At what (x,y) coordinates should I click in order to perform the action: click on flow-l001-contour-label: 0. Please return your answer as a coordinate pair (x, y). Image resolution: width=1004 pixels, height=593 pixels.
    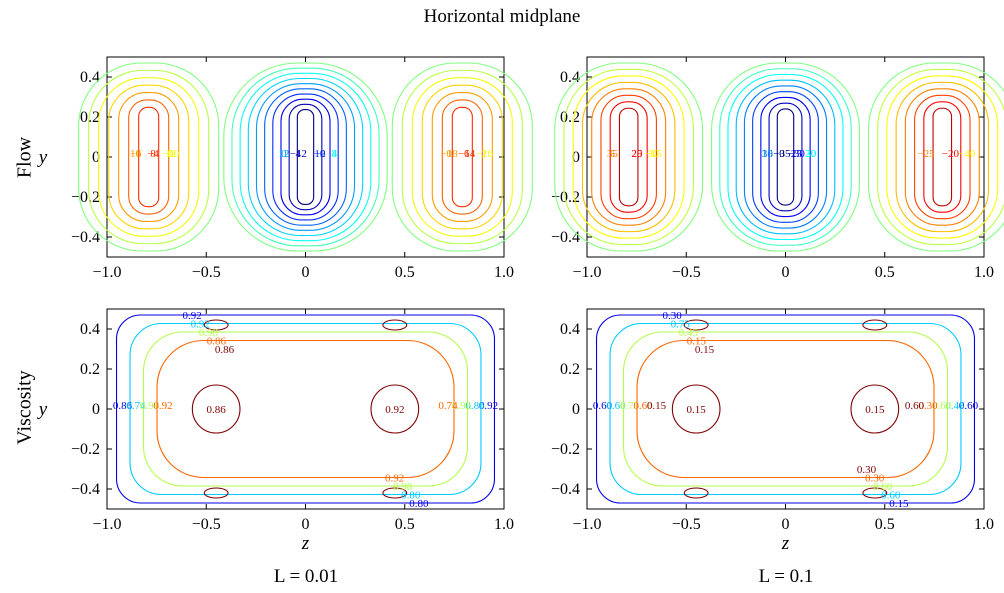
    Looking at the image, I should click on (449, 154).